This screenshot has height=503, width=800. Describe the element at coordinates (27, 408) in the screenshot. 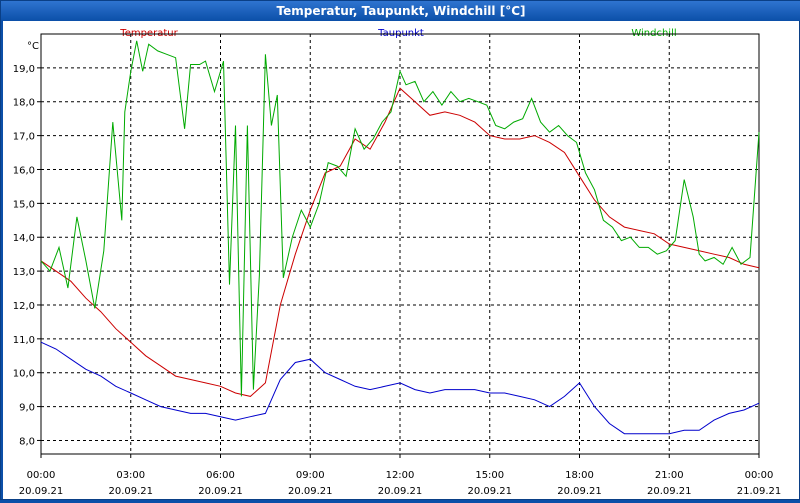

I see `y-tick-label: 9,0` at that location.